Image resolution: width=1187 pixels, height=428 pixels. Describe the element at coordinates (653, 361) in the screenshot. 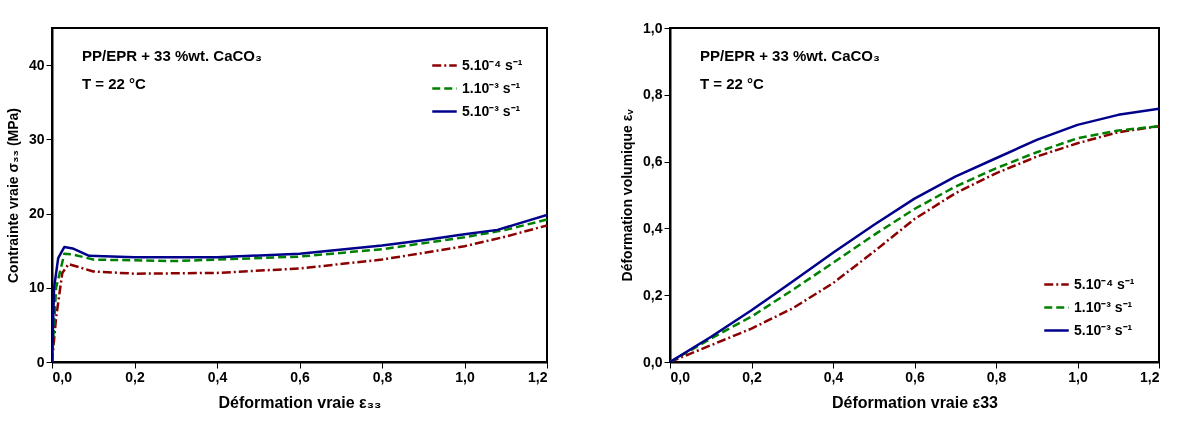

I see `y-tick-label: 0,0` at that location.